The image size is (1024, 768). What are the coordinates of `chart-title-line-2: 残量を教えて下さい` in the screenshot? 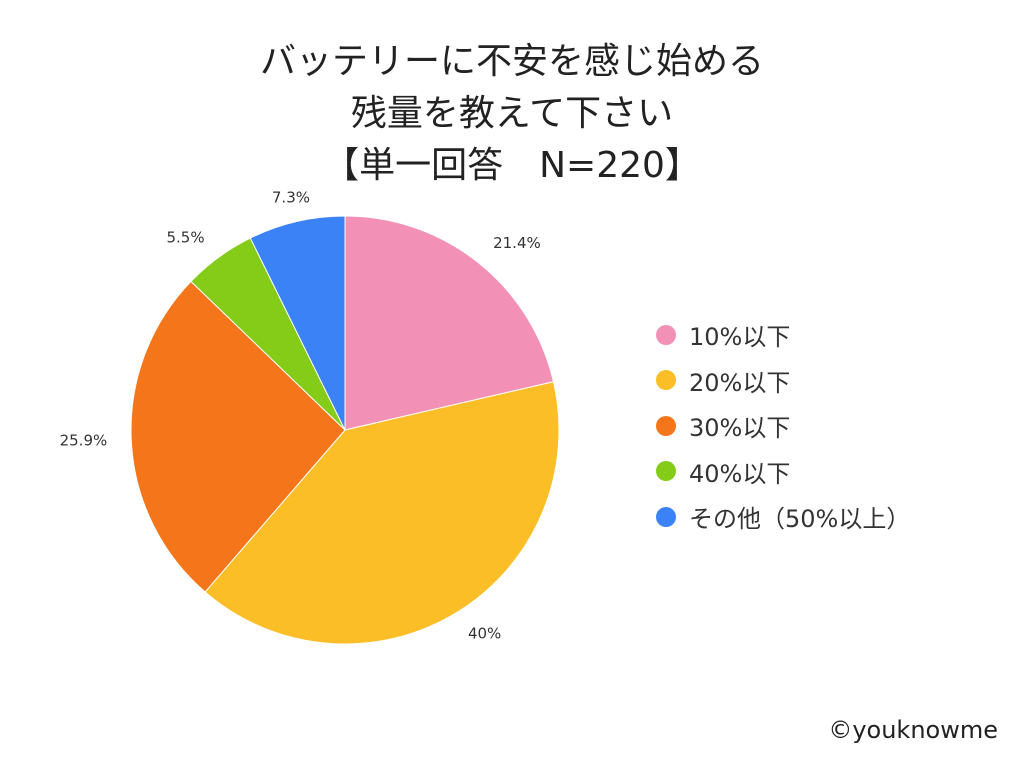 It's located at (512, 113).